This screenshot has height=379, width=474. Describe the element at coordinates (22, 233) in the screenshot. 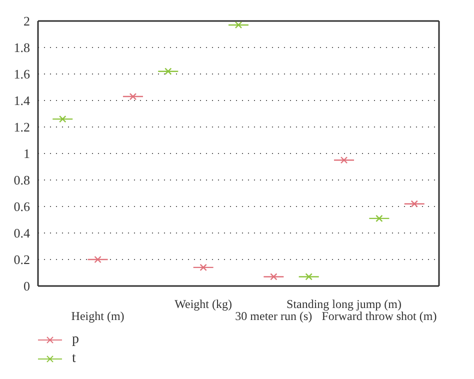

I see `y-tick-label: 0.4` at that location.